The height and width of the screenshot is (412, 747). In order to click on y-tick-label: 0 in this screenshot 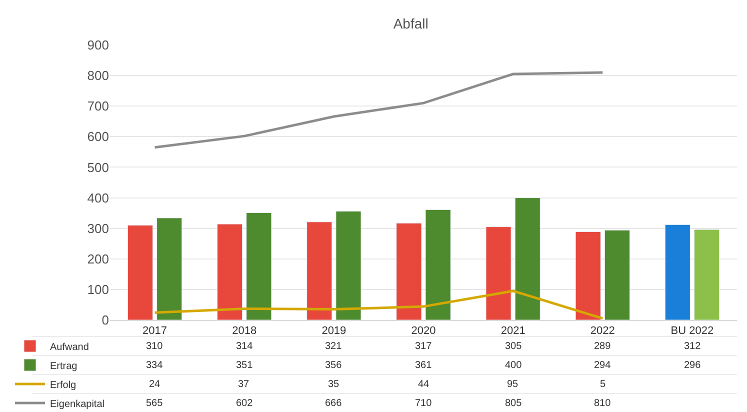, I will do `click(105, 320)`.